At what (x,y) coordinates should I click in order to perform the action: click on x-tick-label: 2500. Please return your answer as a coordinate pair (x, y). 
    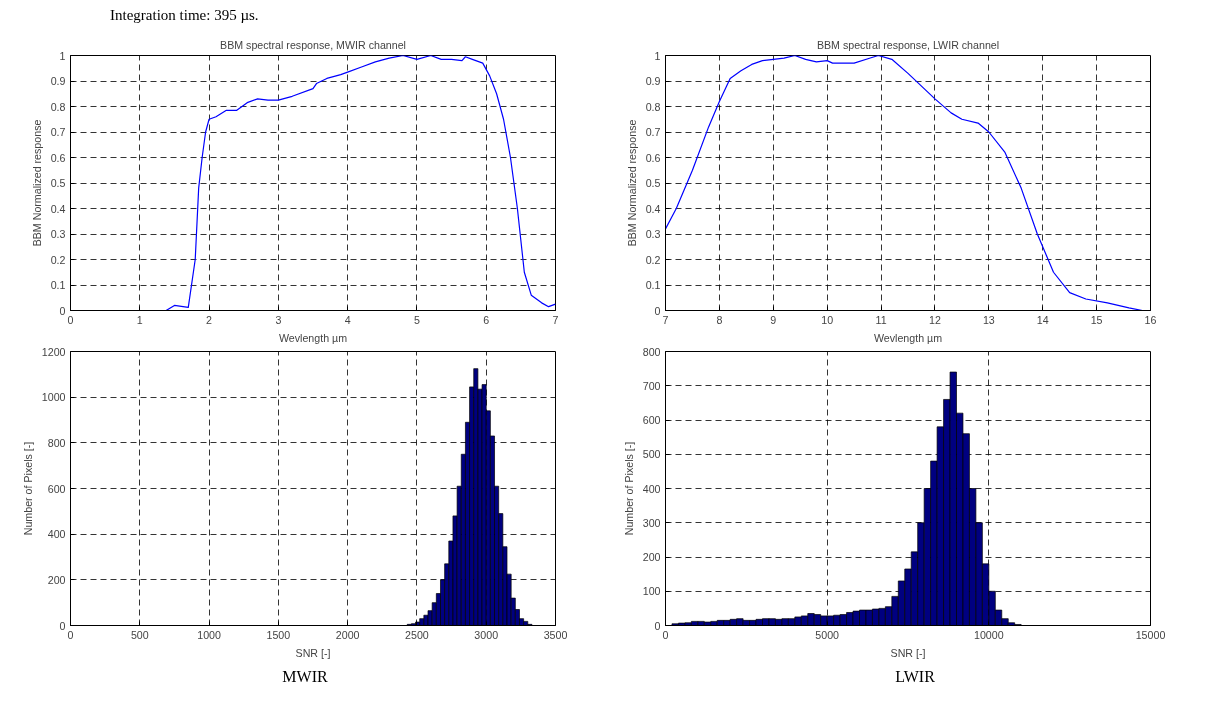
    Looking at the image, I should click on (417, 634).